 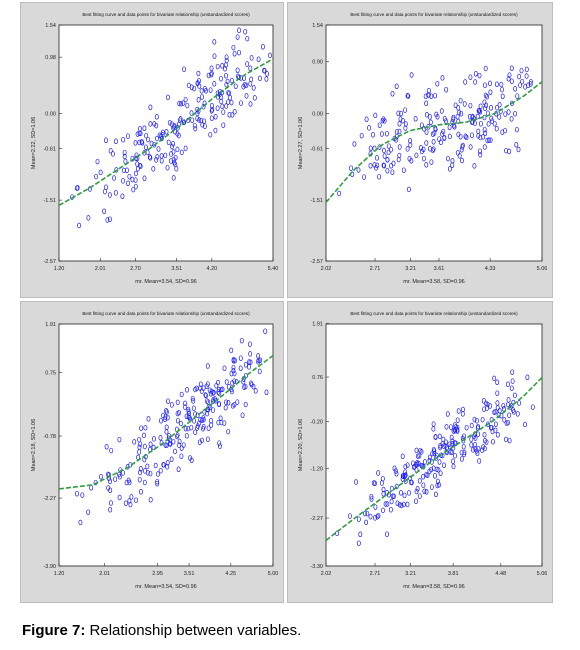 I want to click on y-tick-label: 0.00, so click(x=317, y=114).